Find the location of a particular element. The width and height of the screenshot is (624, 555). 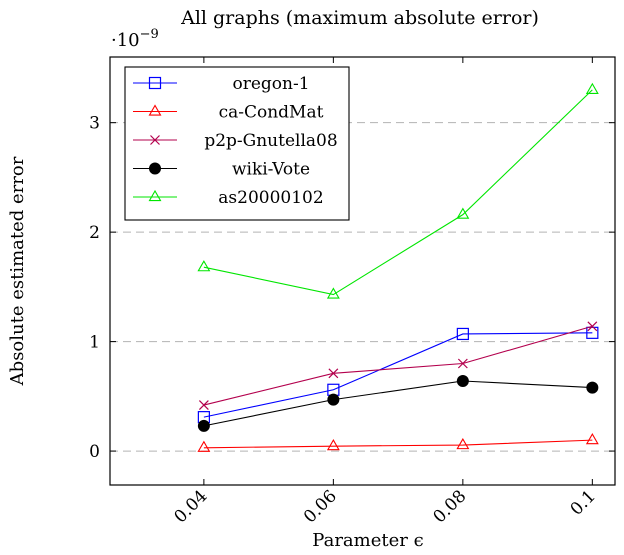

x-tick-label: 0.08 is located at coordinates (449, 506).